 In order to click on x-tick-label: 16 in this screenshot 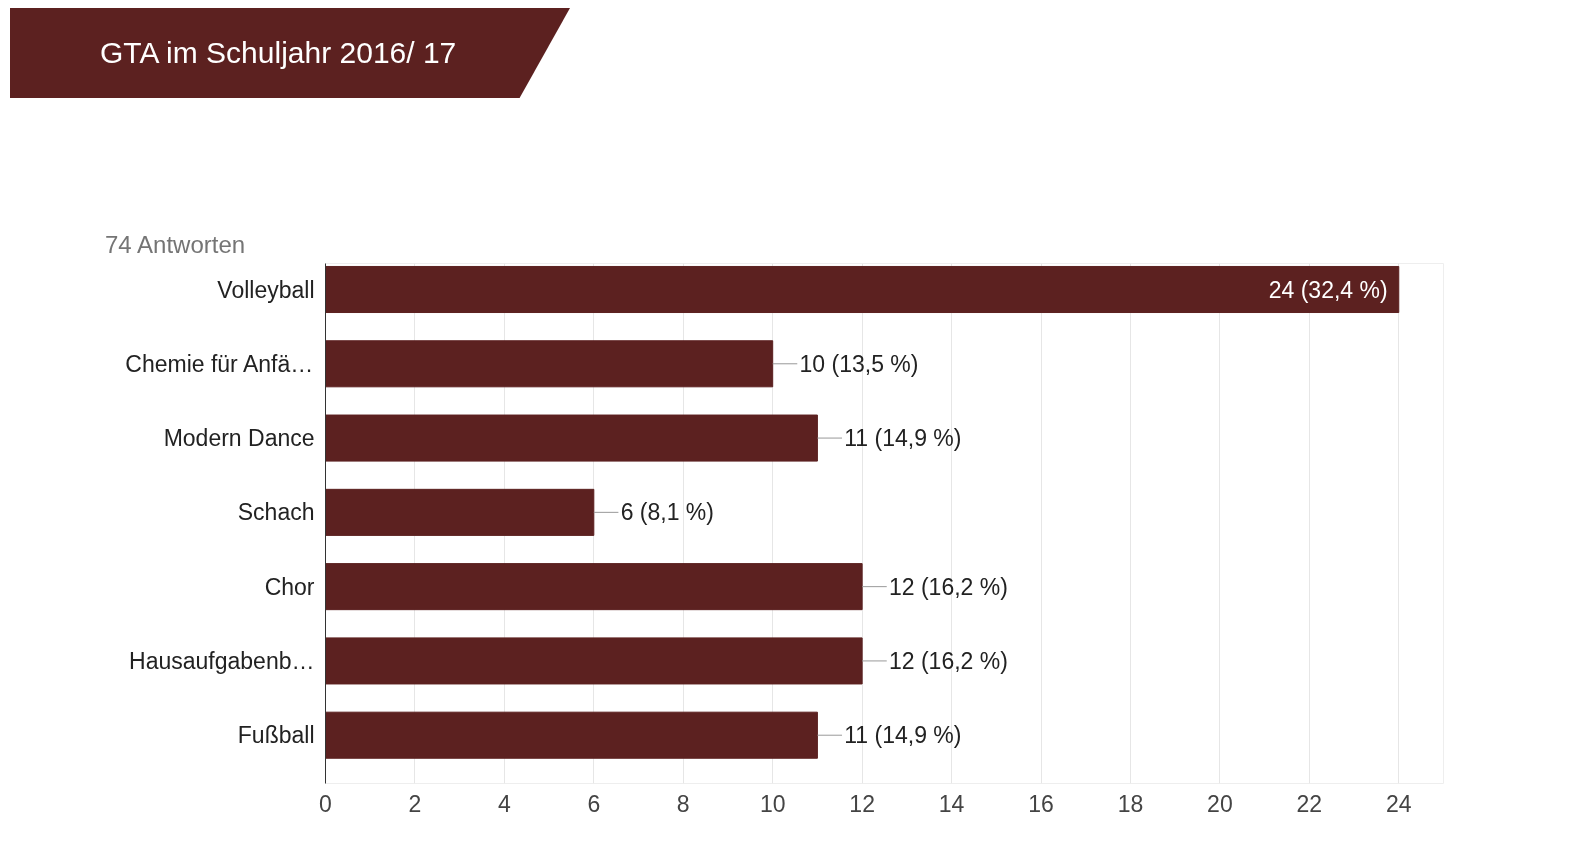, I will do `click(1041, 803)`.